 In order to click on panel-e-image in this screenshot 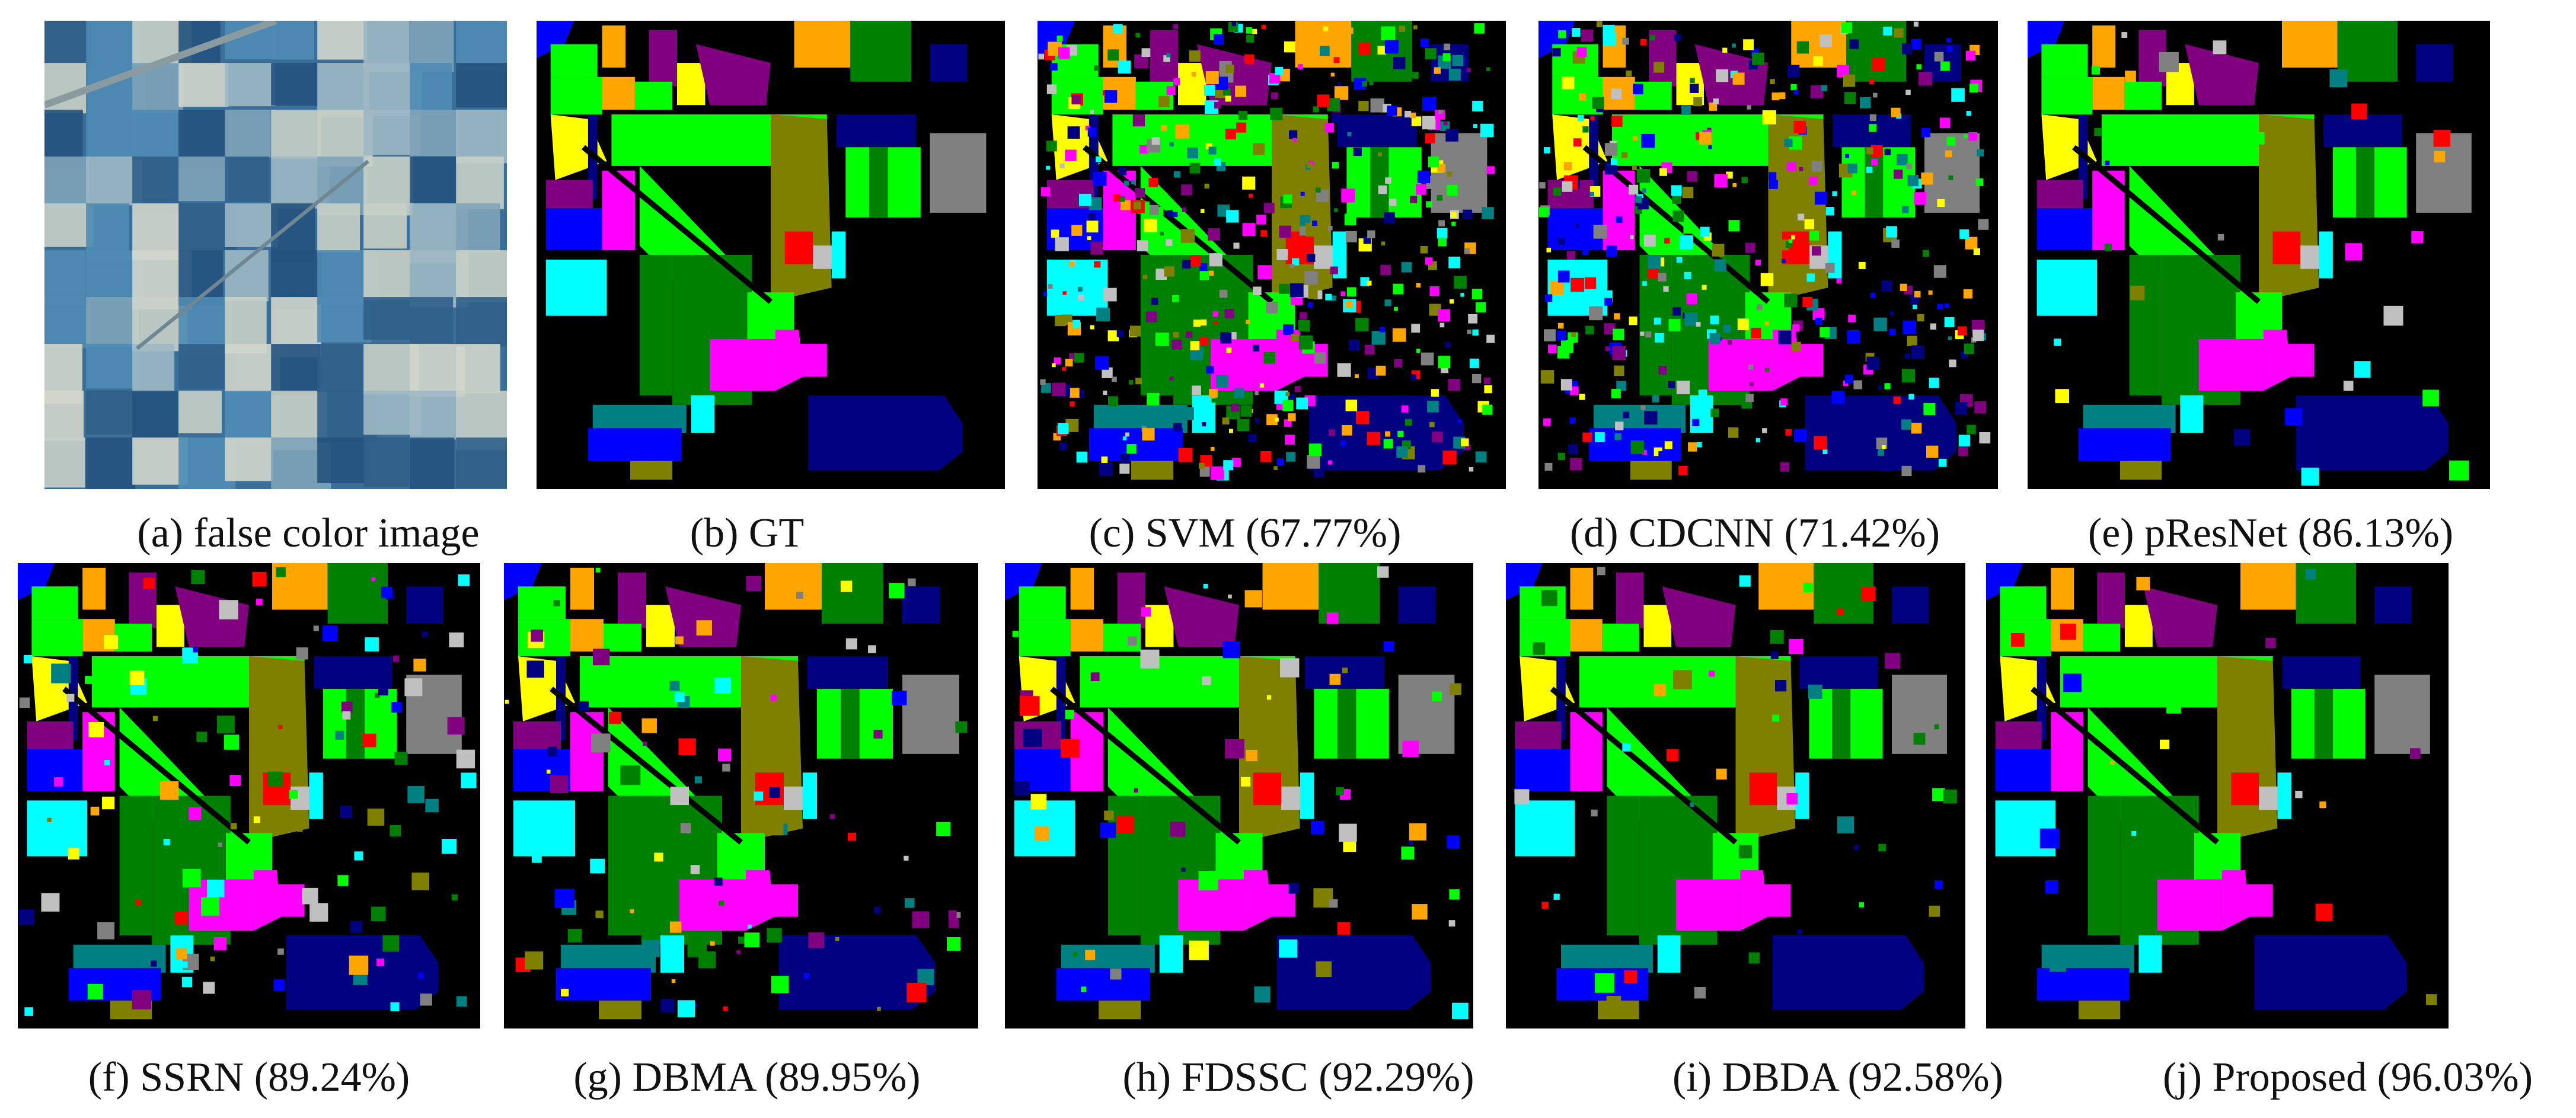, I will do `click(2259, 255)`.